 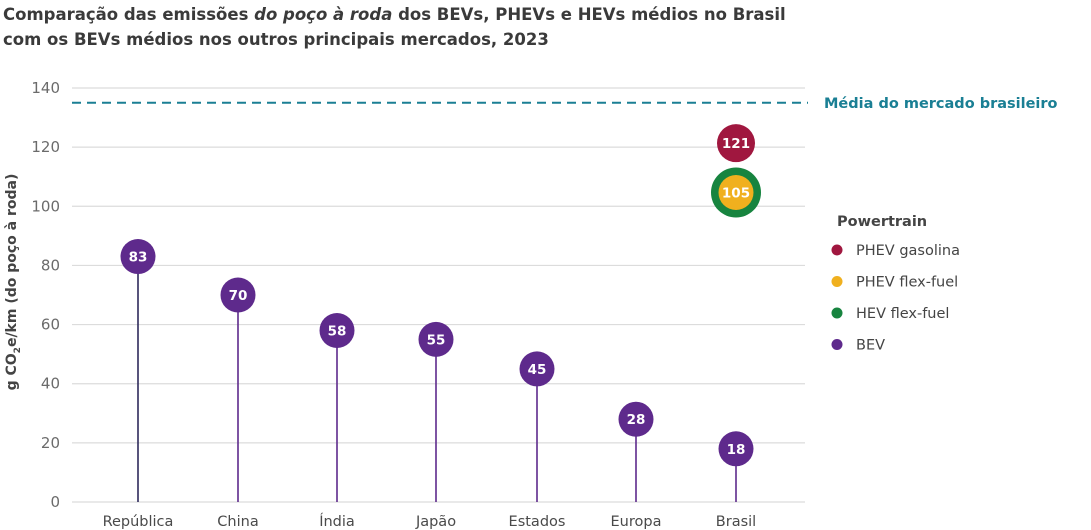 What do you see at coordinates (882, 222) in the screenshot?
I see `legend-title: Powertrain` at bounding box center [882, 222].